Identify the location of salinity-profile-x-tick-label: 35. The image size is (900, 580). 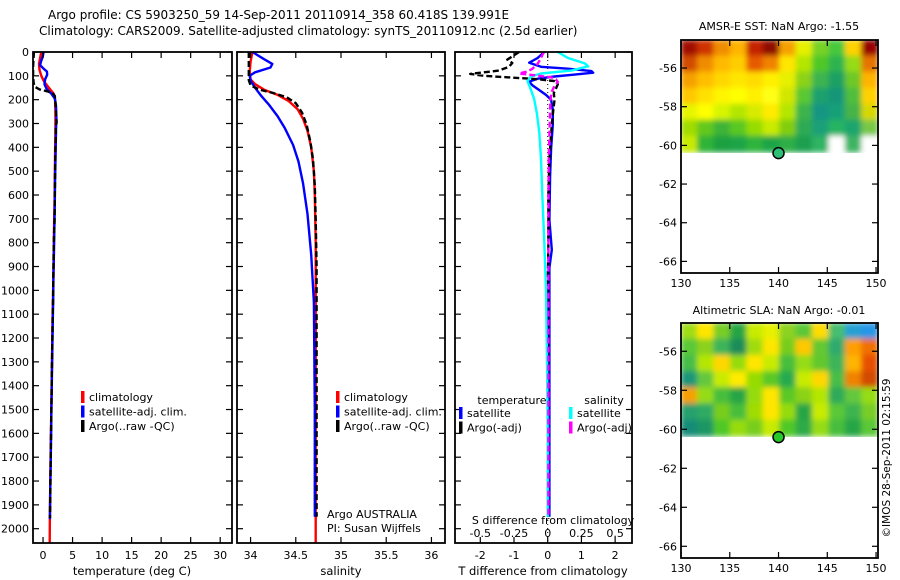
(341, 555).